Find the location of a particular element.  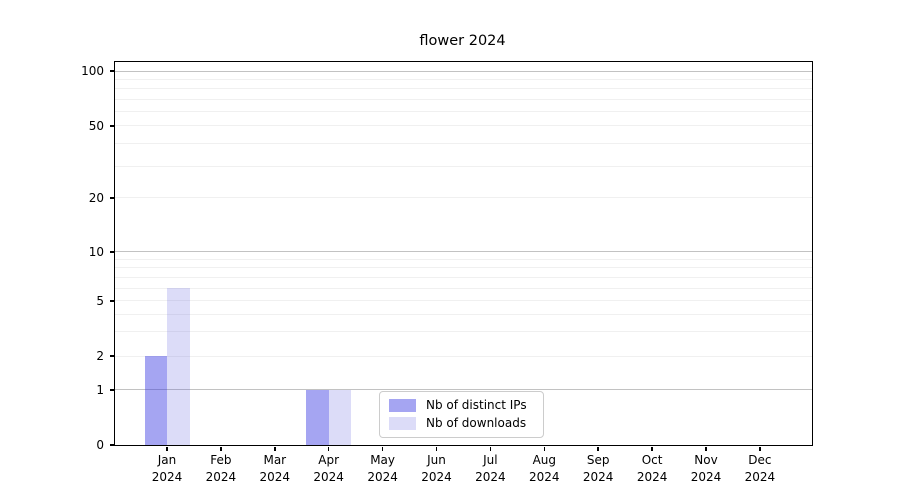

y-tick-label: 1 is located at coordinates (100, 389).